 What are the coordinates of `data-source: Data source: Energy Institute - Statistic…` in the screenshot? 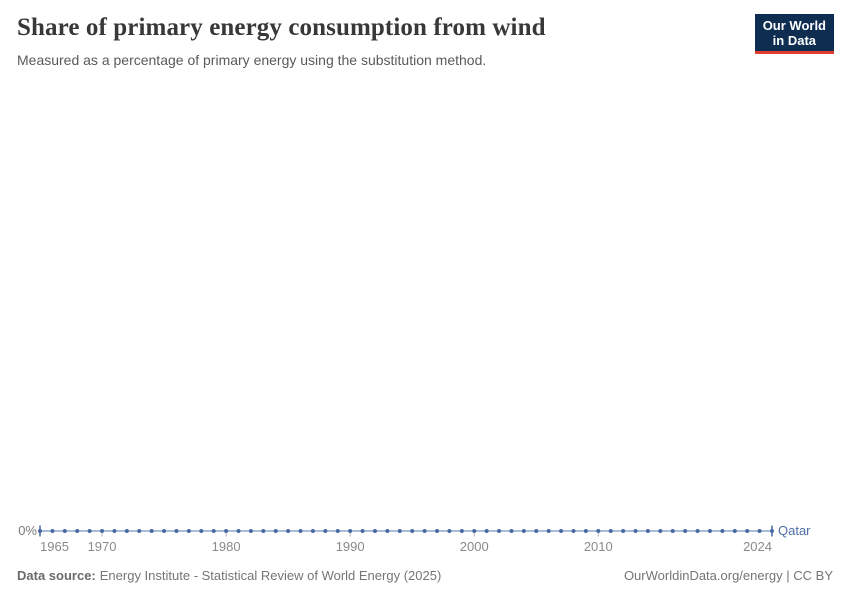 It's located at (229, 575).